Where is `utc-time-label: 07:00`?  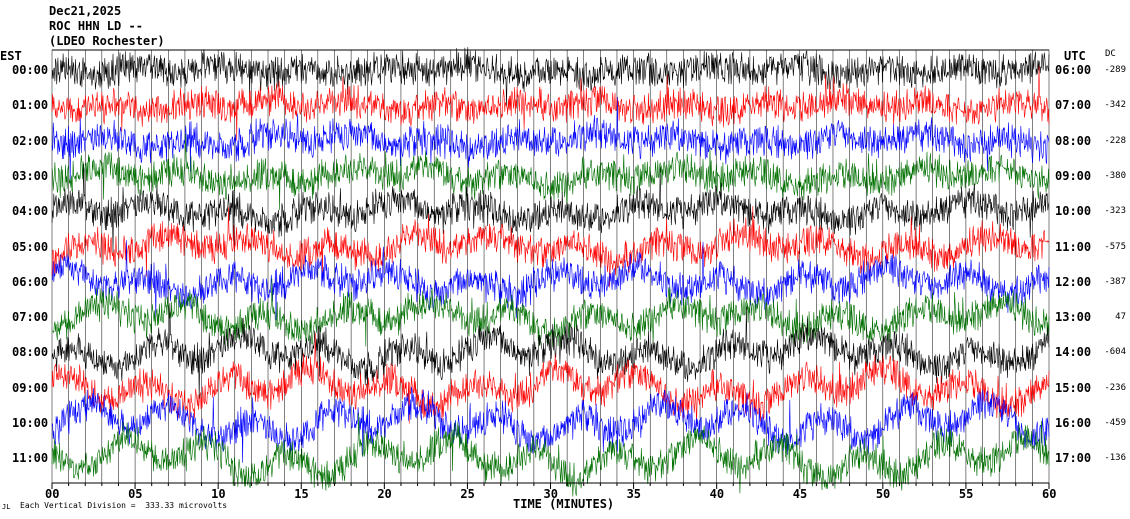
utc-time-label: 07:00 is located at coordinates (1073, 105).